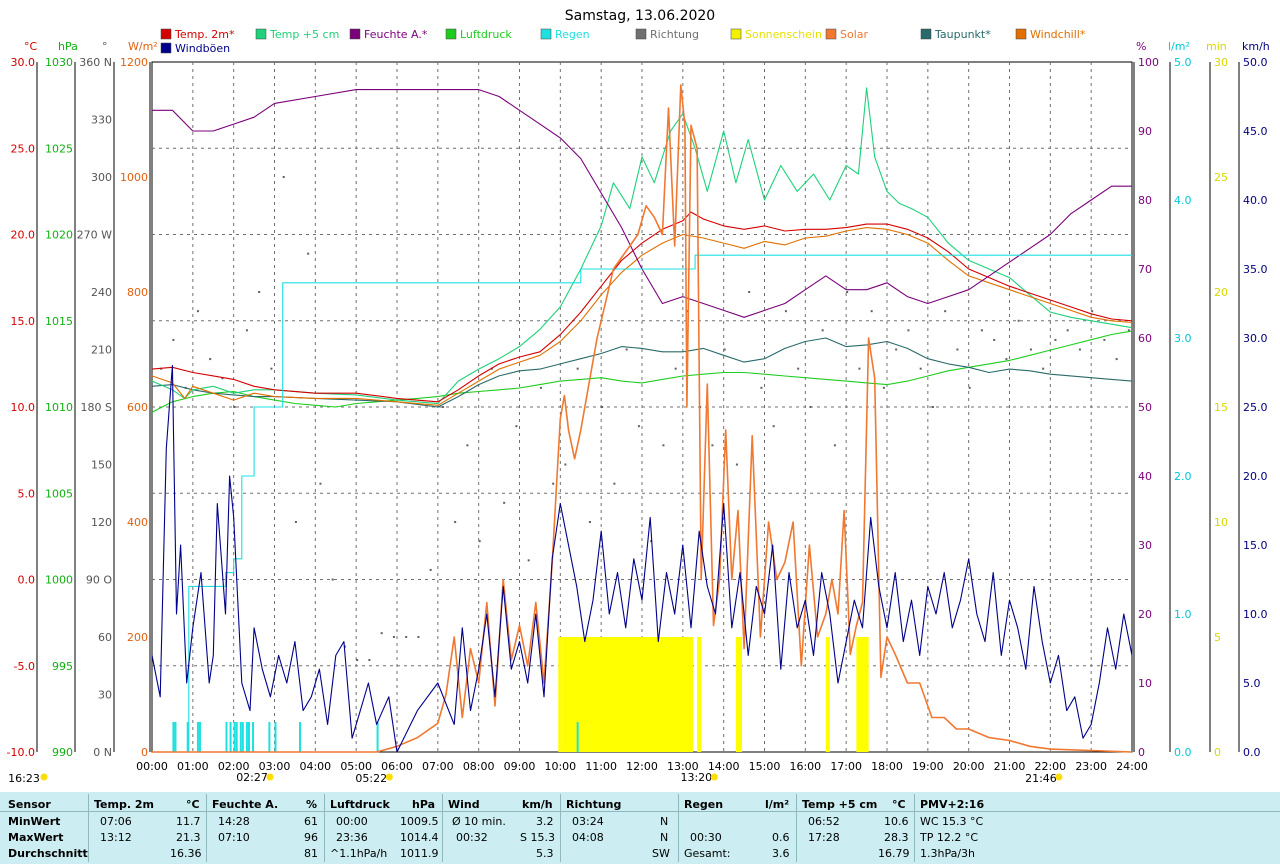 This screenshot has width=1280, height=864. Describe the element at coordinates (438, 766) in the screenshot. I see `x-tick-label: 07:00` at that location.